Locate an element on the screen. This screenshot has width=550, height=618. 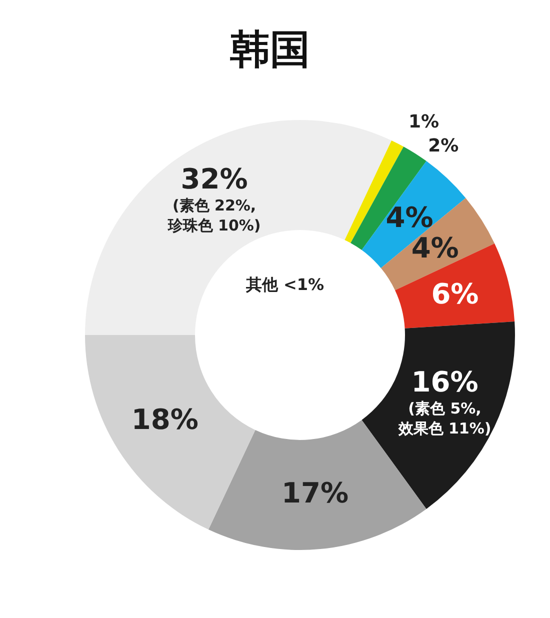
chart-title: 韩国 is located at coordinates (269, 50).